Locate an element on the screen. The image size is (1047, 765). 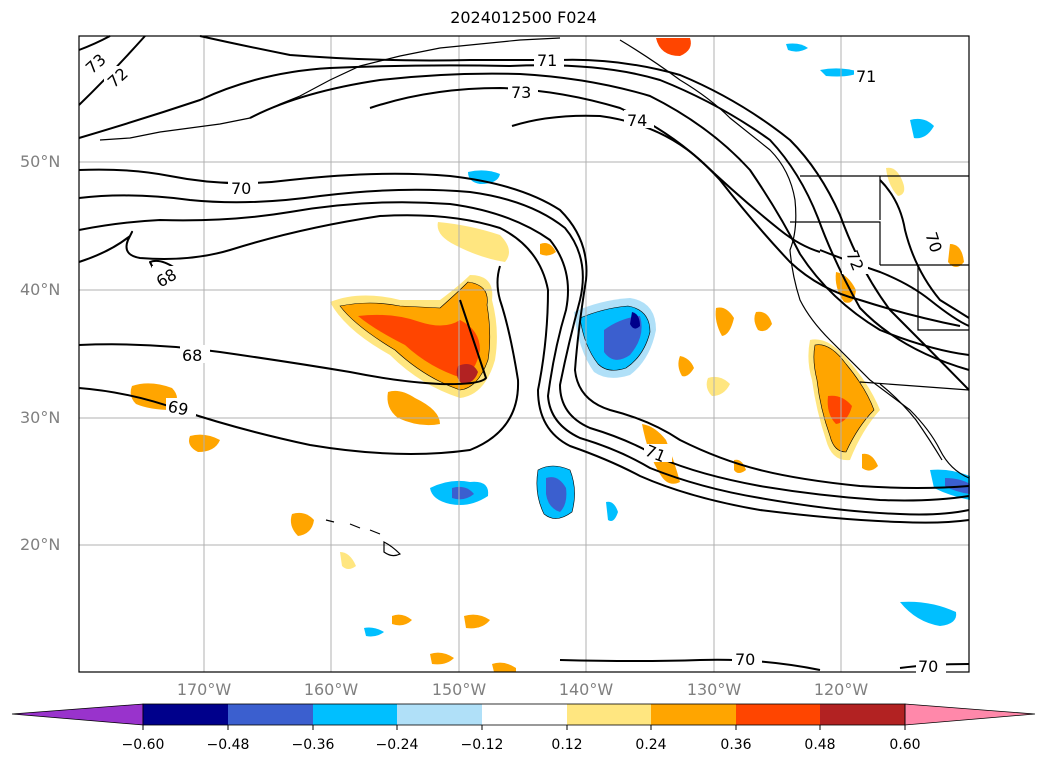
lat-label: 30°N is located at coordinates (40, 417).